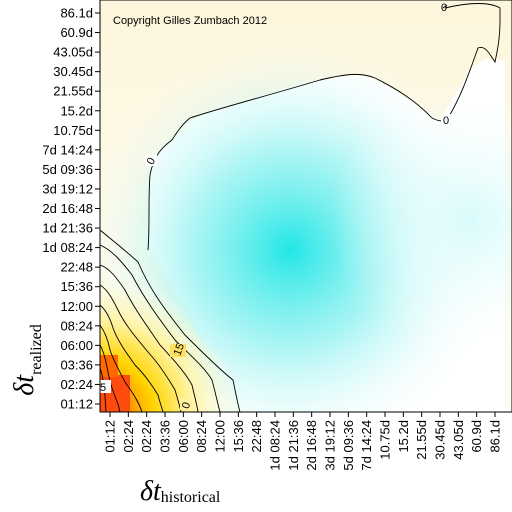 The width and height of the screenshot is (512, 512). I want to click on svg-text: δthistorical, so click(180, 491).